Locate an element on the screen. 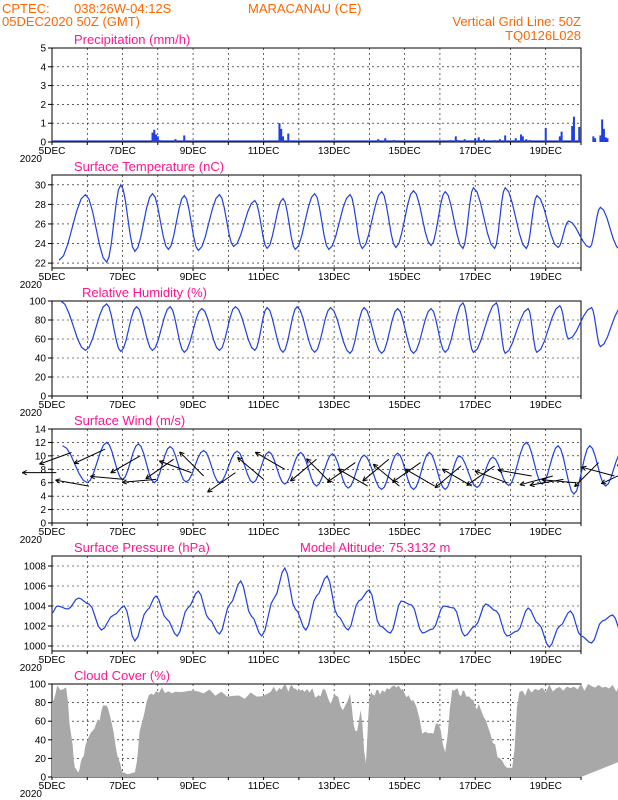  temperature-xtick-label: 13DEC is located at coordinates (334, 277).